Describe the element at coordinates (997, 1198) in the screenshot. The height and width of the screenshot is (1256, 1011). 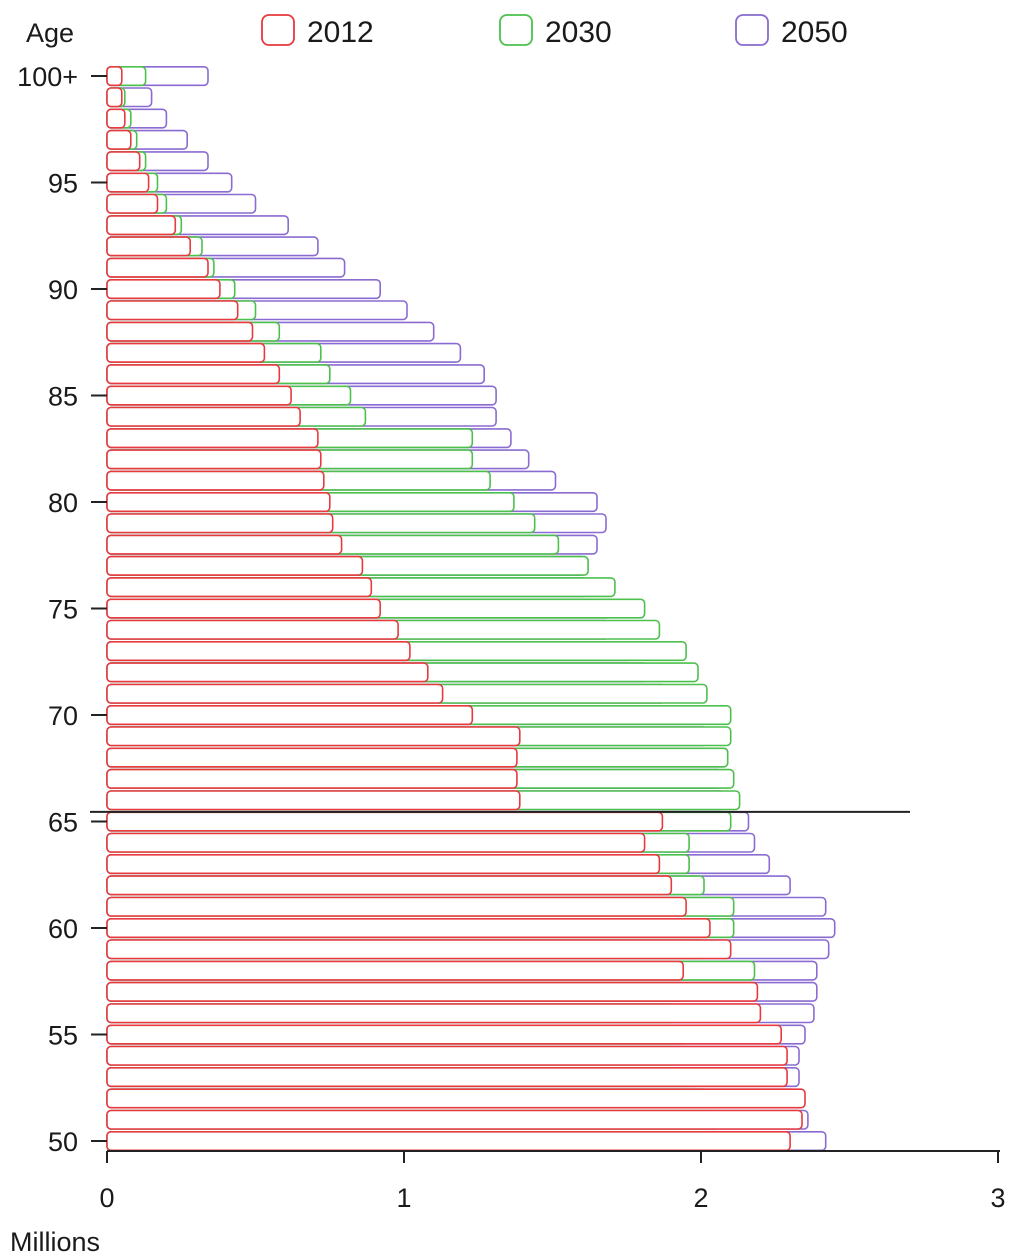
I see `x-tick-label-3: 3` at that location.